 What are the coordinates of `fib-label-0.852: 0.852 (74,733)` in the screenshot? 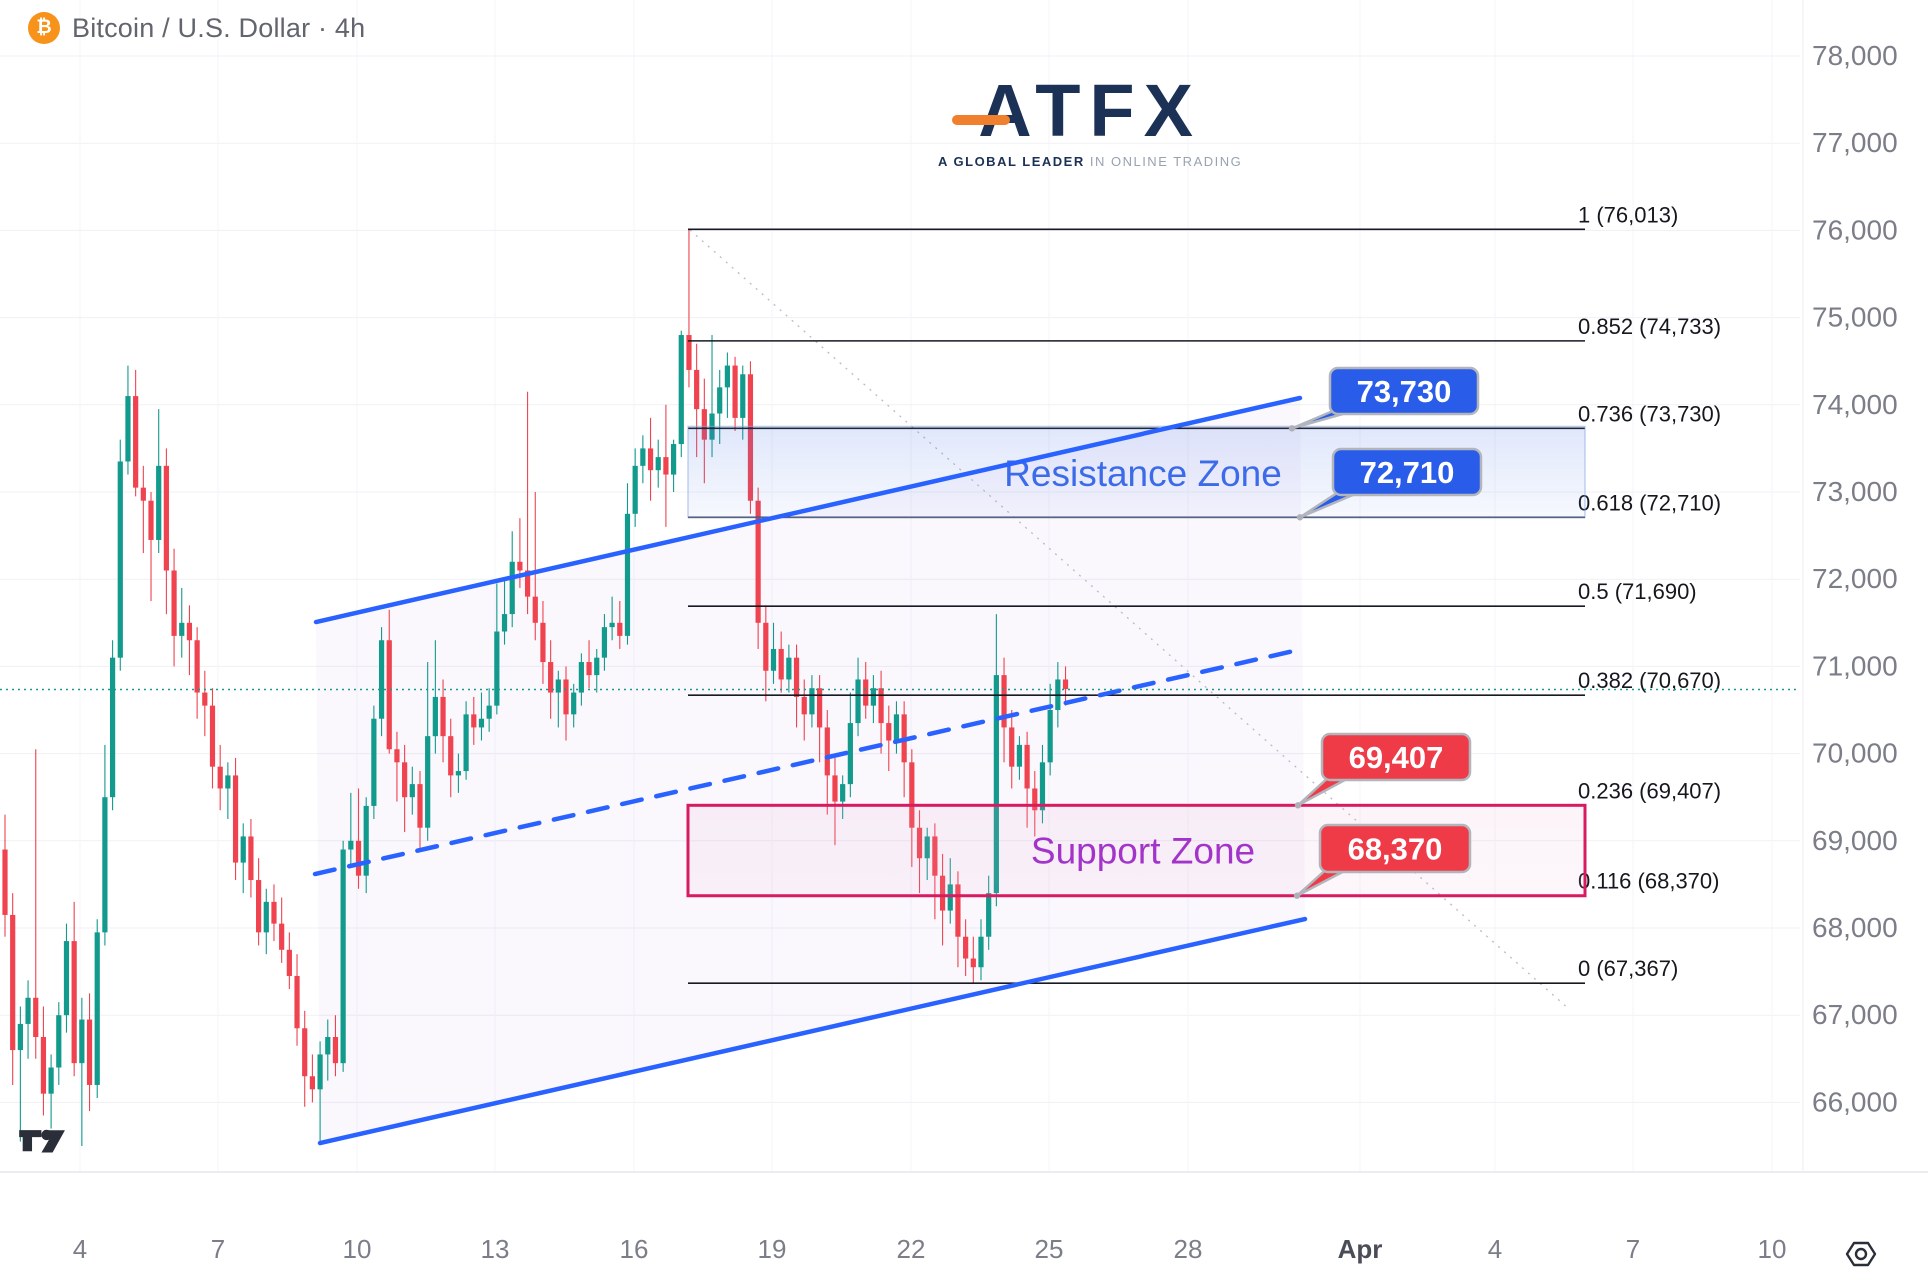 It's located at (1649, 326).